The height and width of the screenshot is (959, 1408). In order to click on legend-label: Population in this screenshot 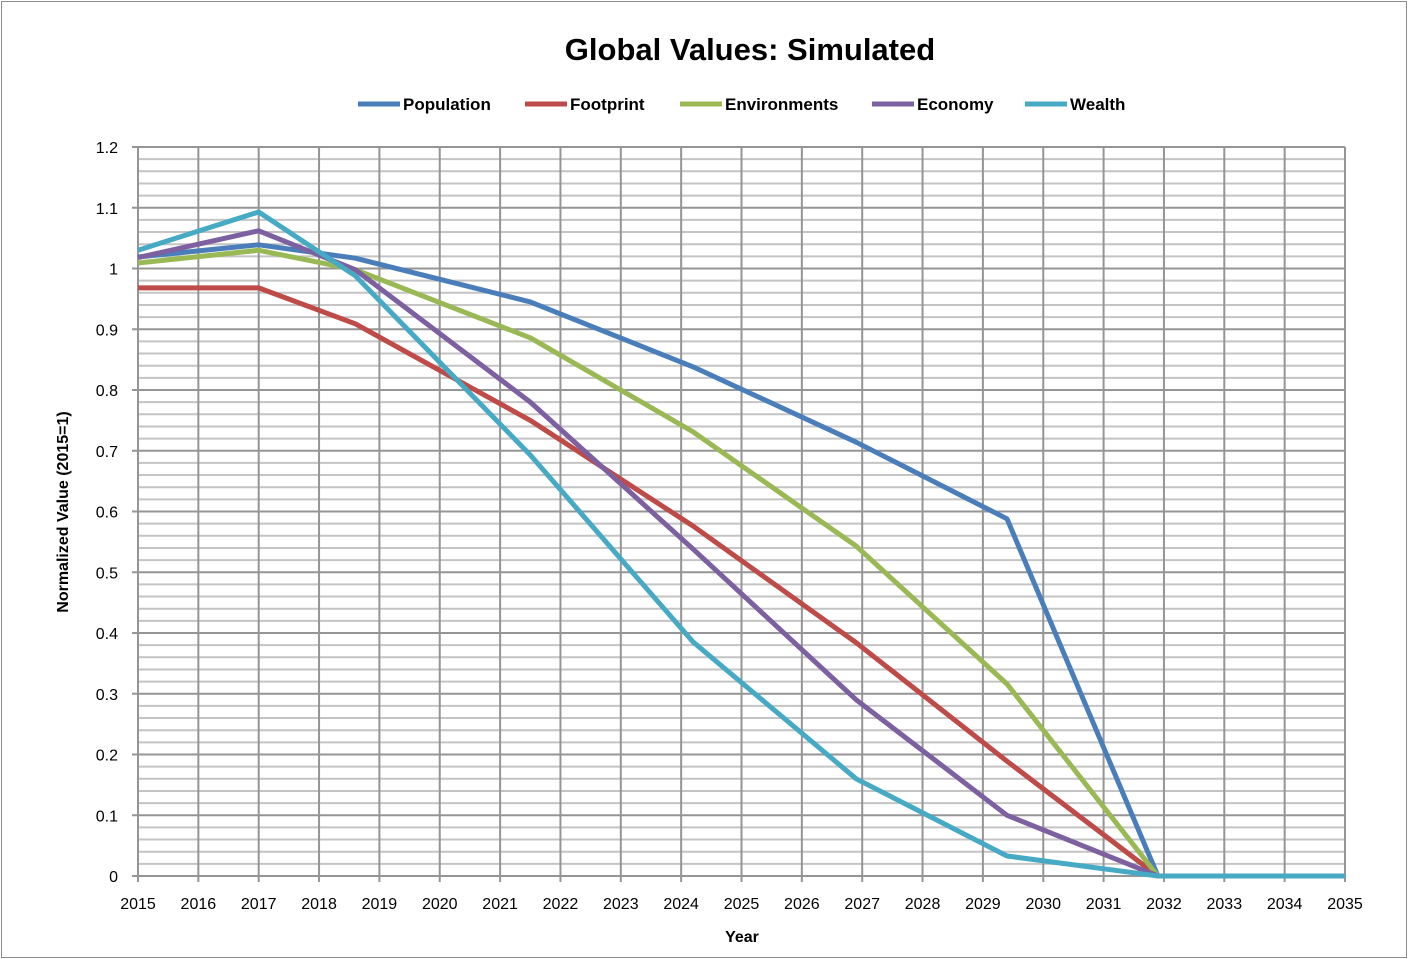, I will do `click(447, 104)`.